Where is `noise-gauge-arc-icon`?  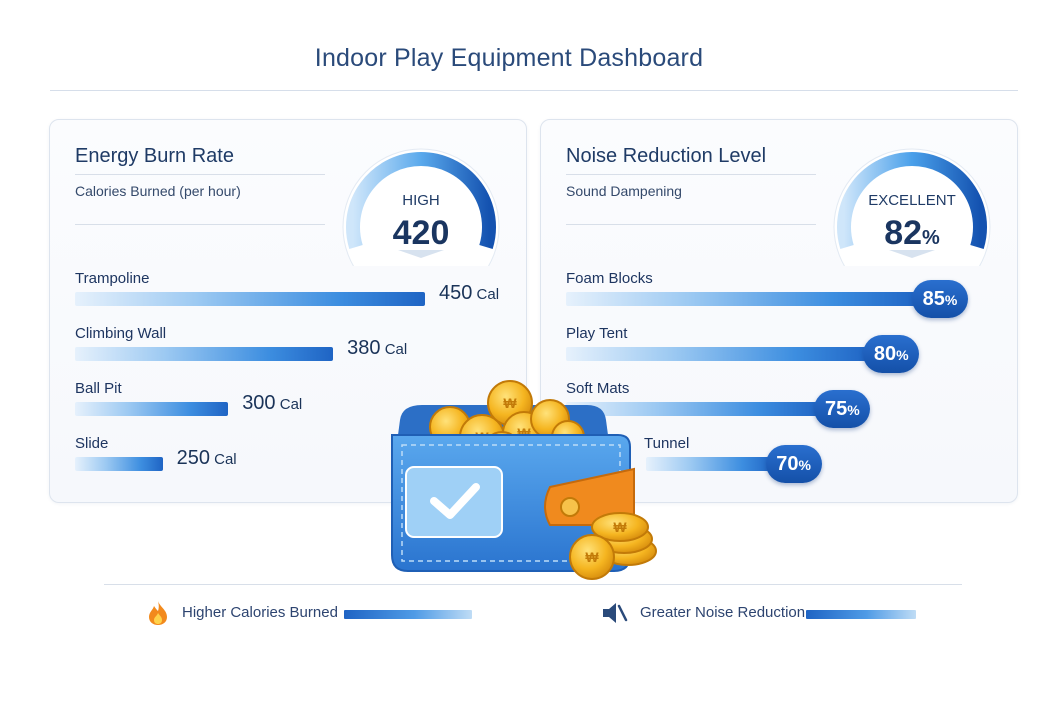 noise-gauge-arc-icon is located at coordinates (912, 207).